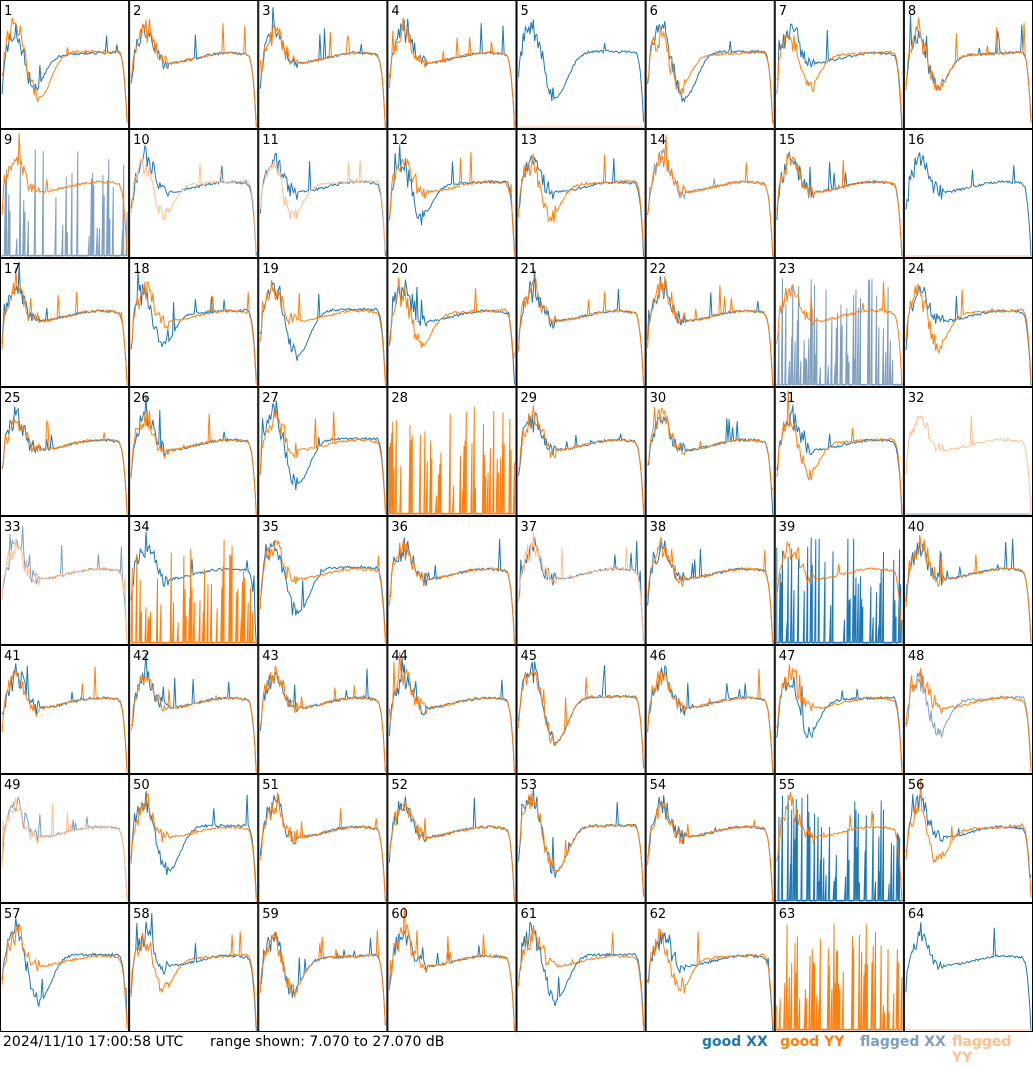  I want to click on panel-label: 12, so click(399, 140).